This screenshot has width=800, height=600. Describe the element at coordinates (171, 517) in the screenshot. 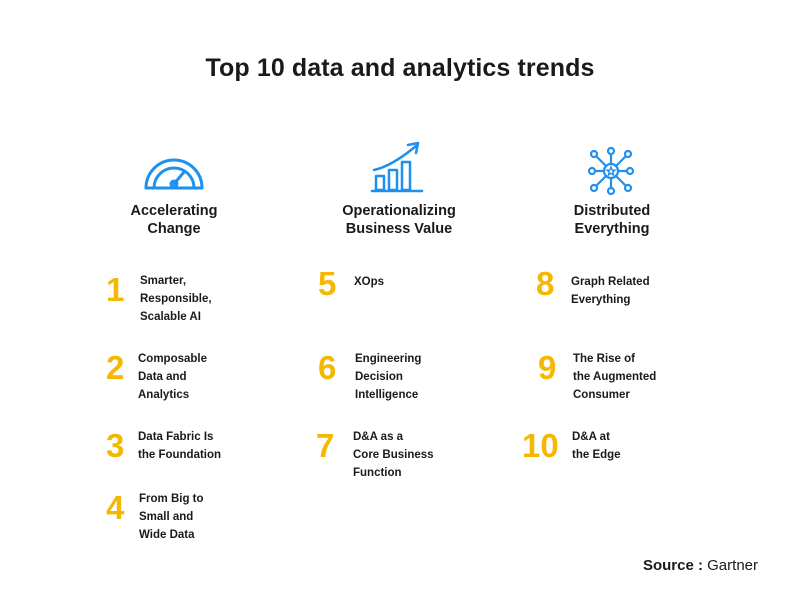

I see `trend-label: From Big to Small and Wide Data` at that location.